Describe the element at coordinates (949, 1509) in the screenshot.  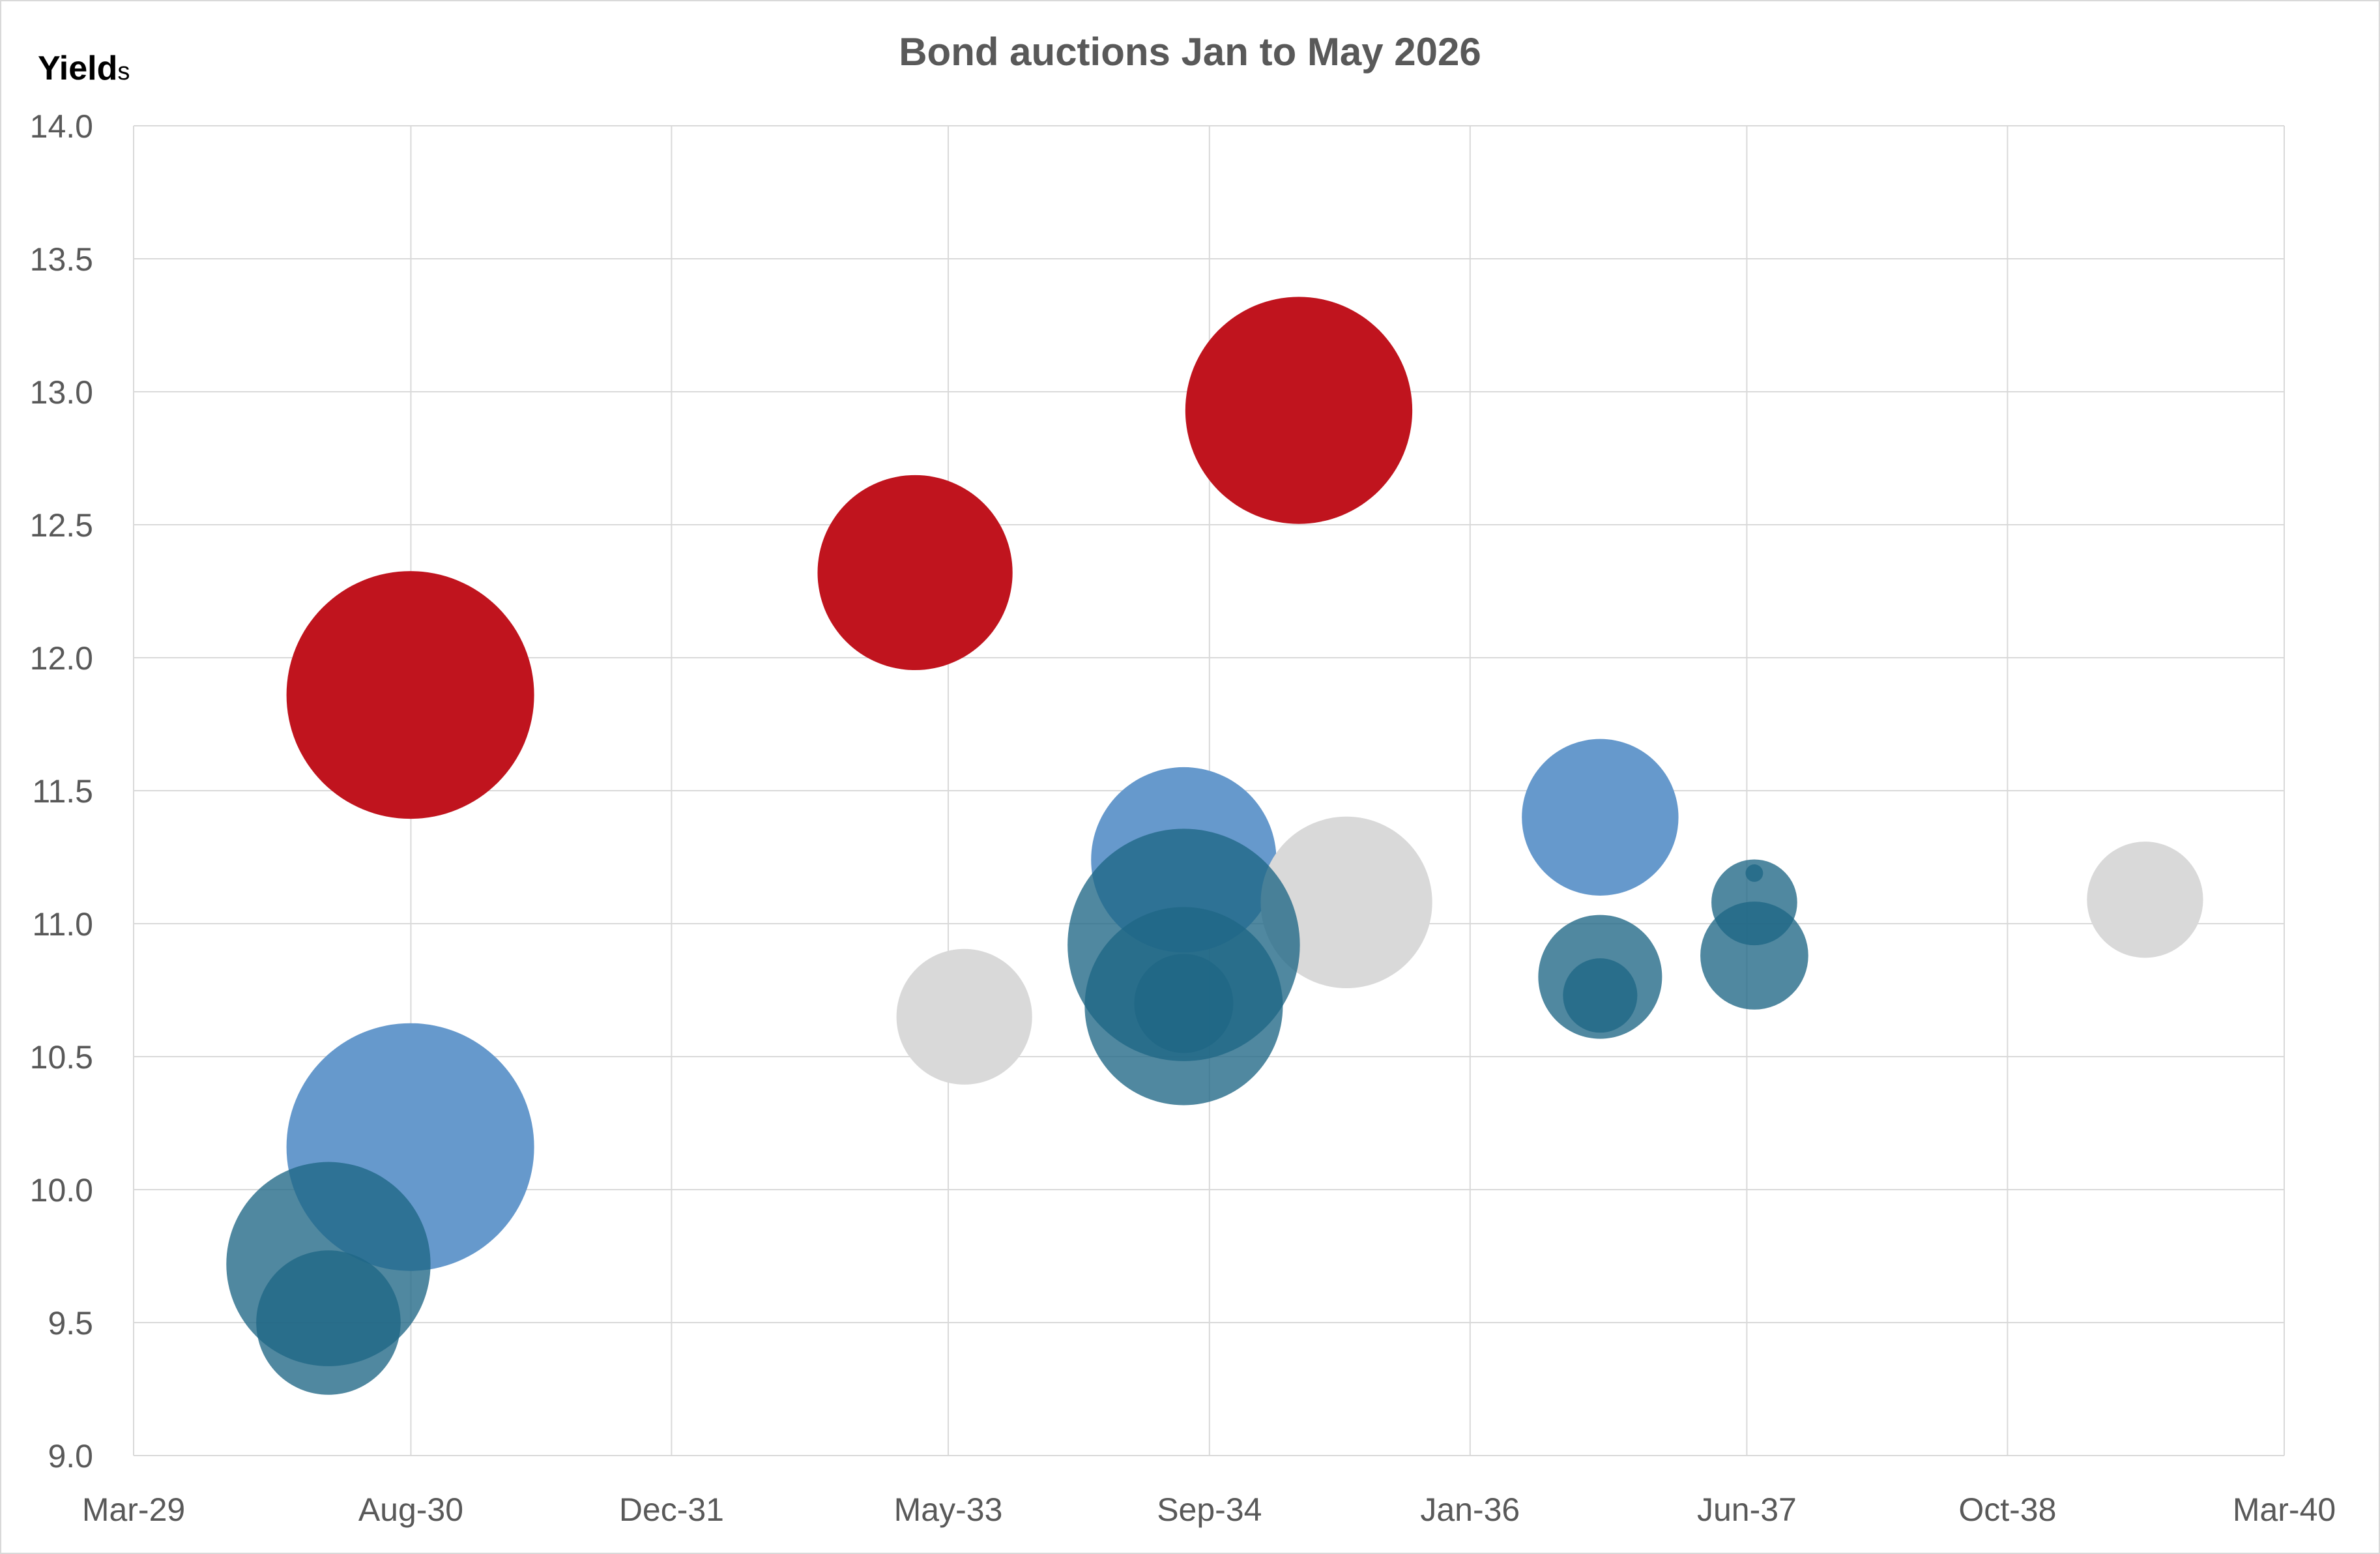
I see `x-tick-label: May-33` at that location.